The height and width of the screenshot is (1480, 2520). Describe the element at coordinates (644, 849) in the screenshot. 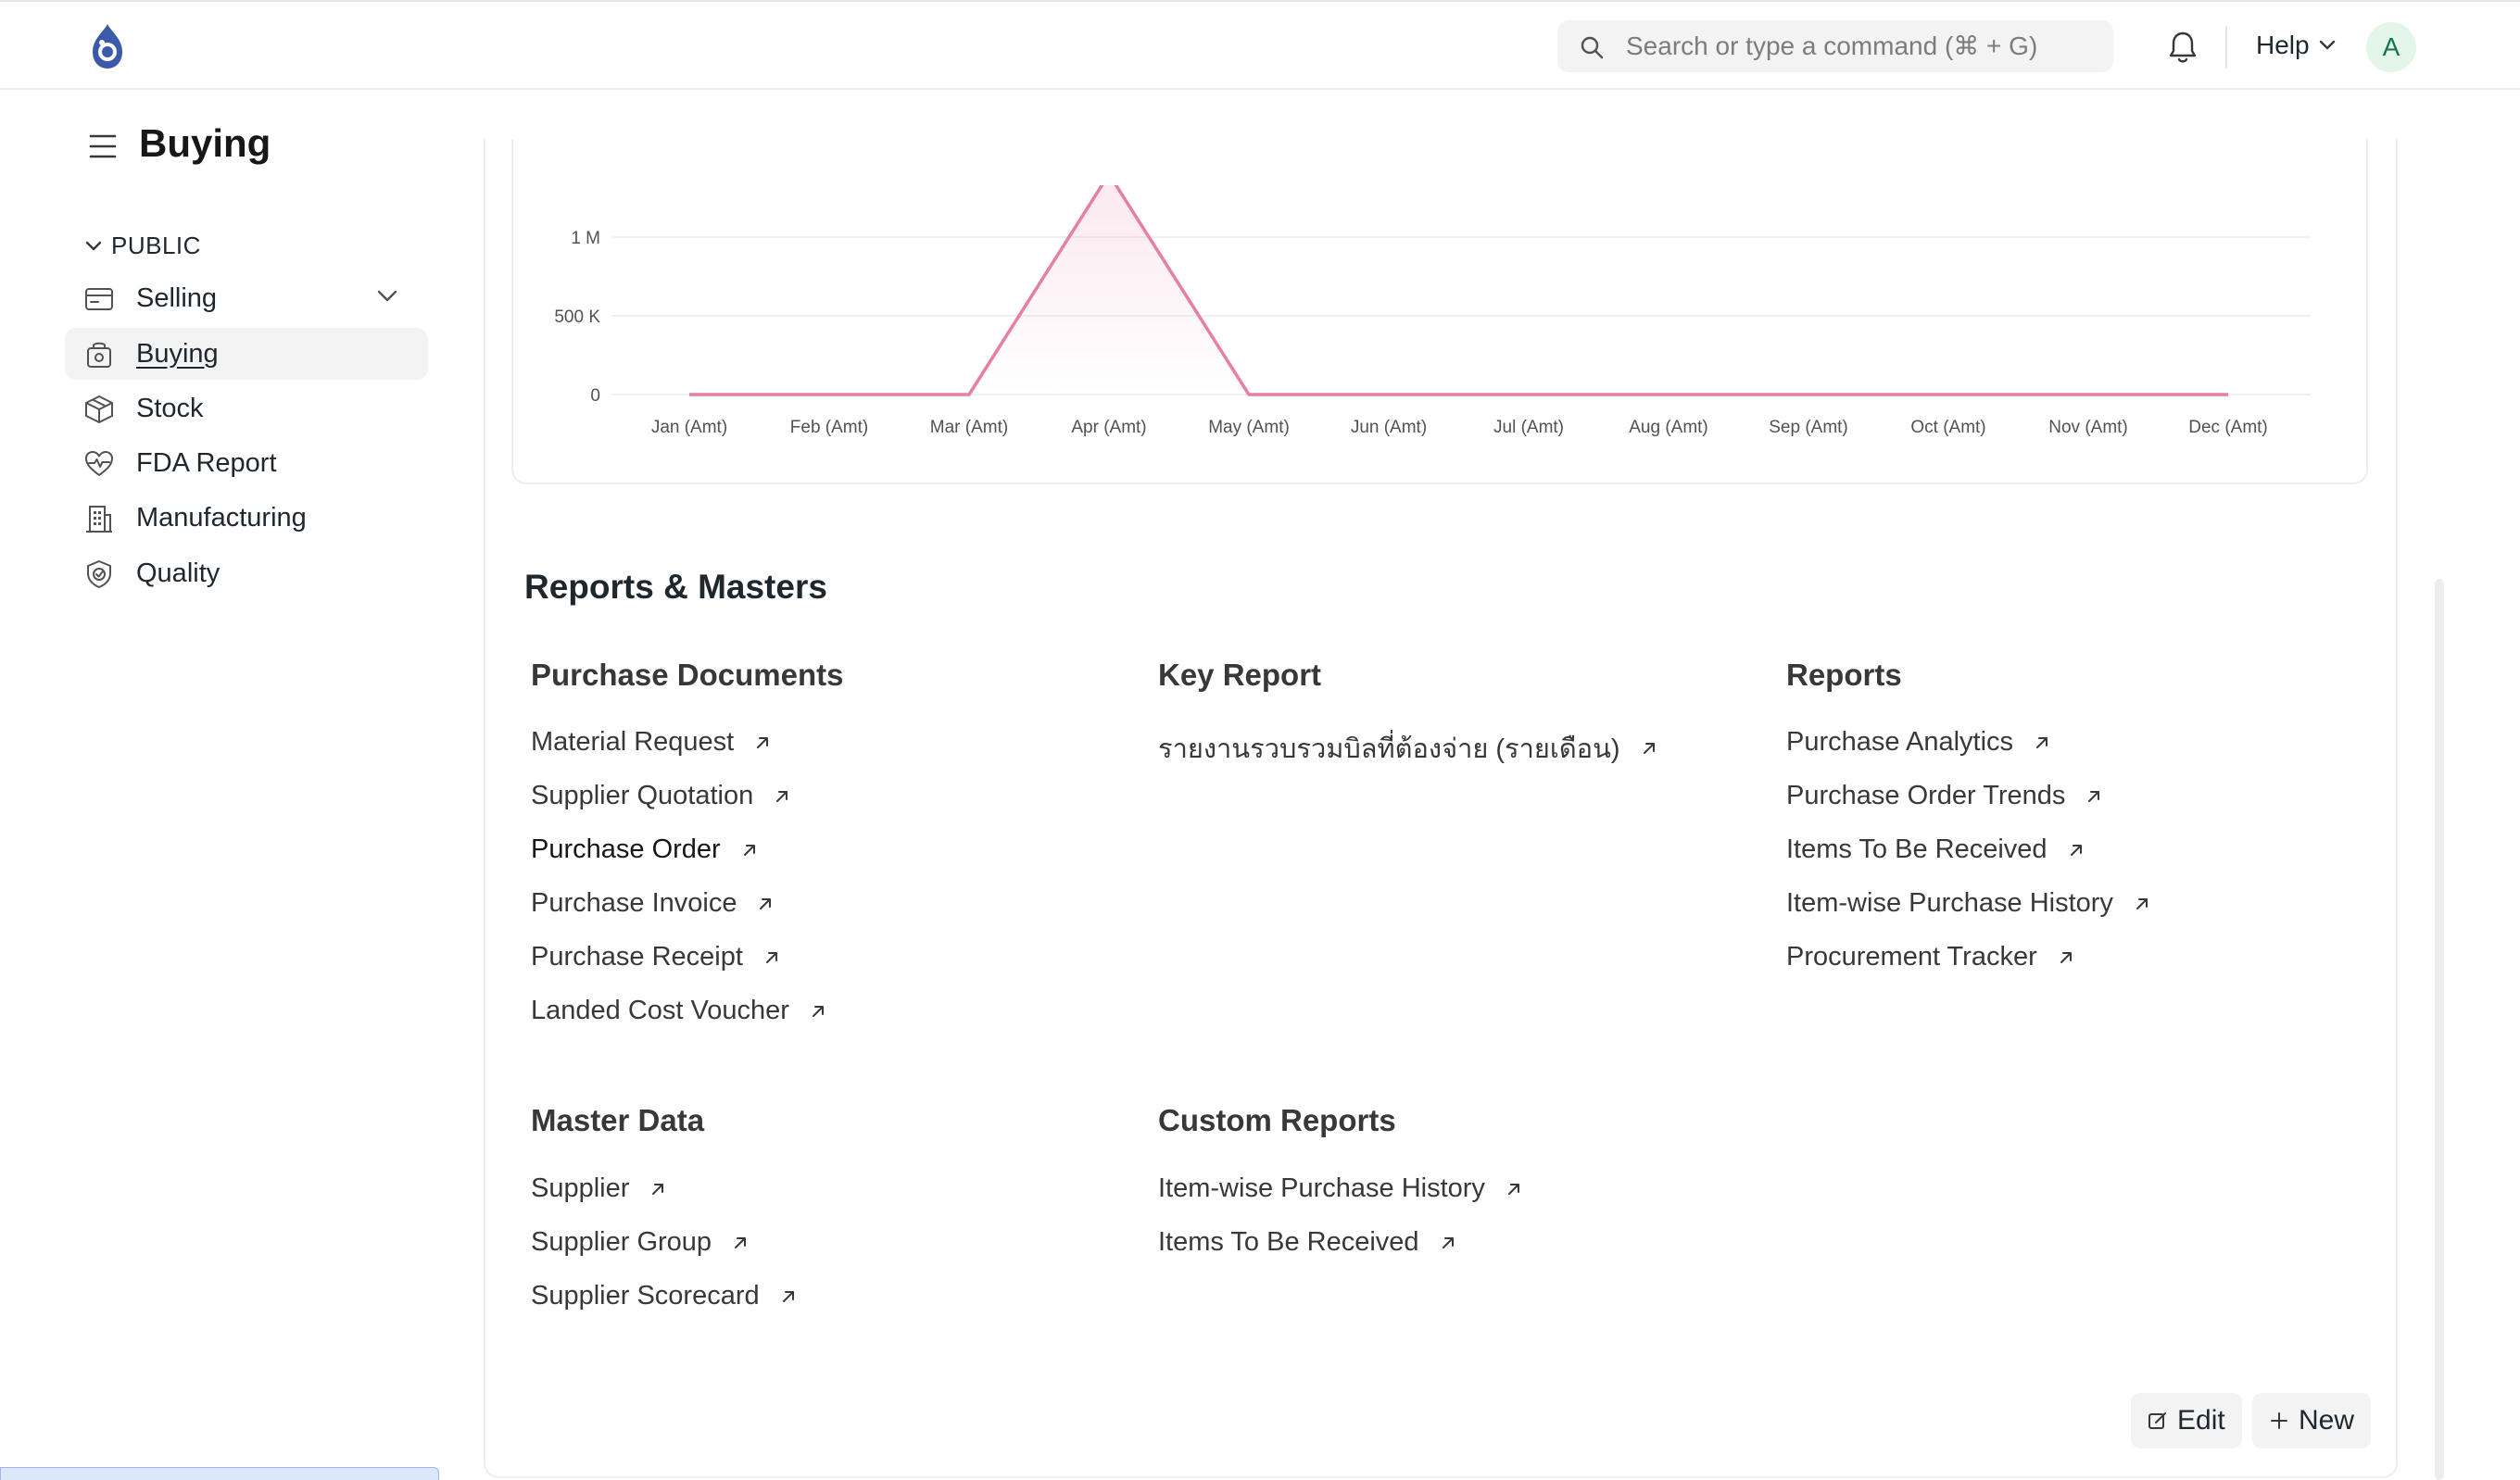

I see `link-purchase-order: Purchase Order` at that location.